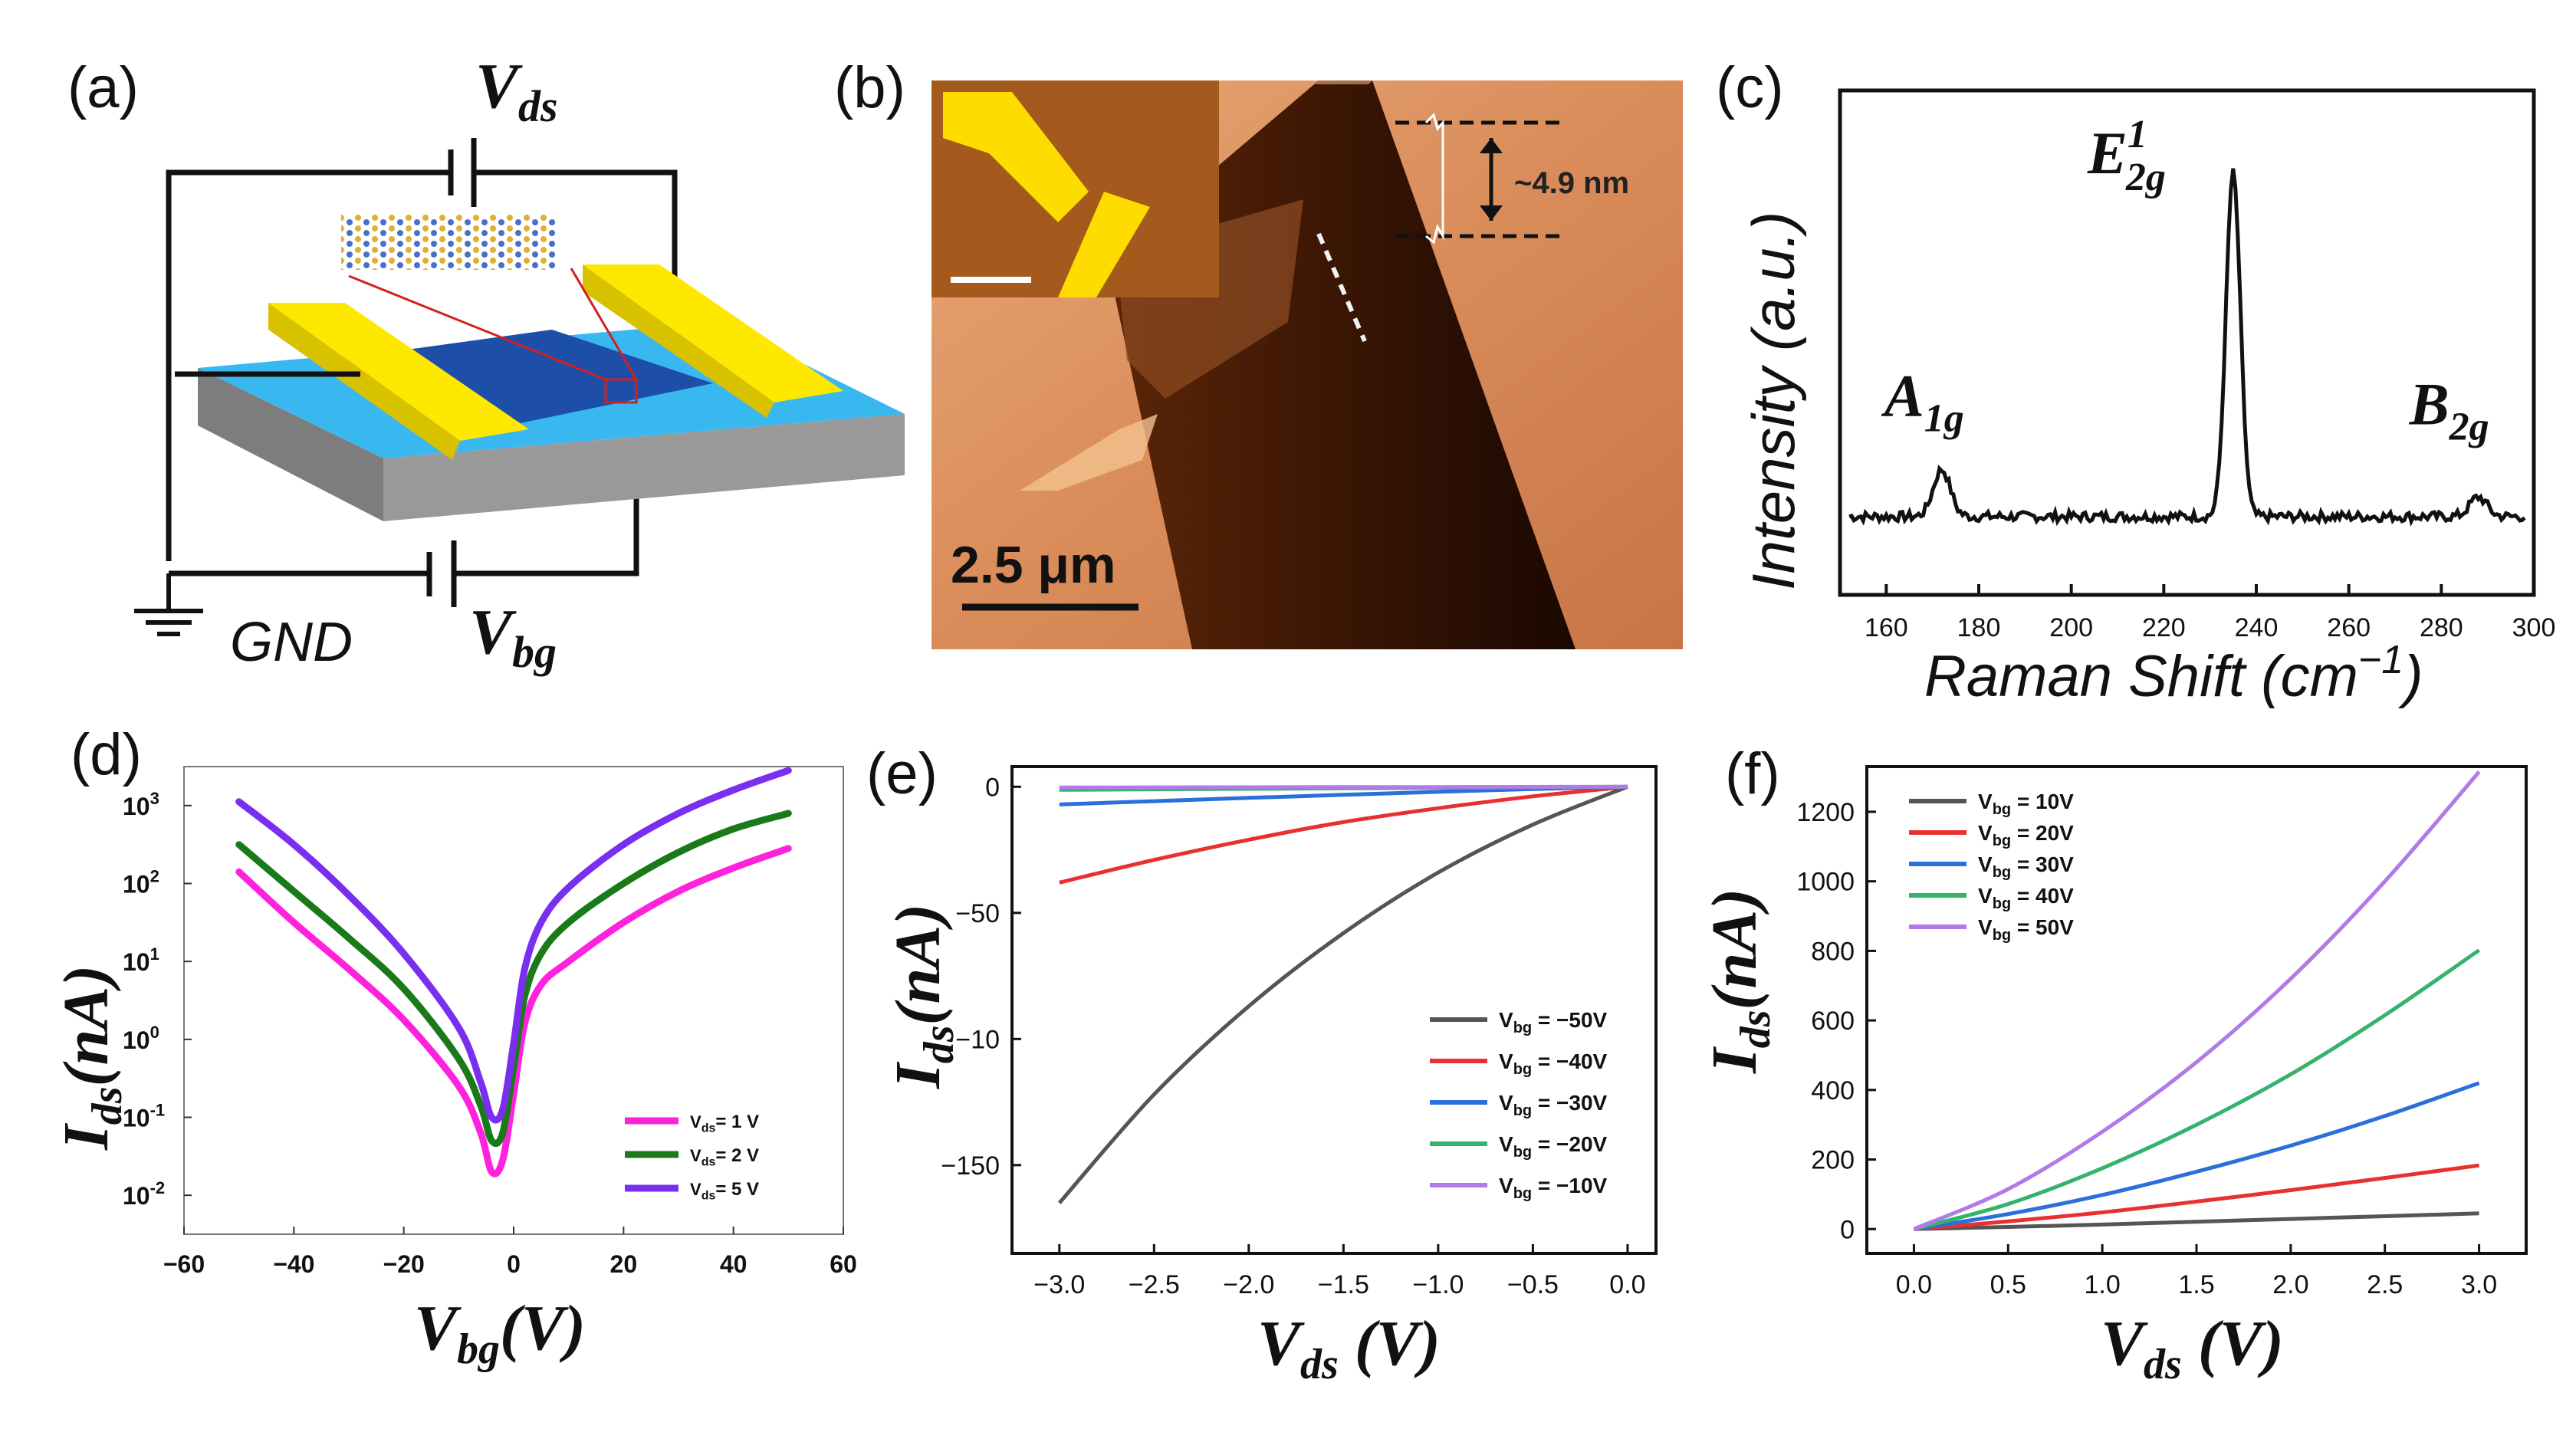  What do you see at coordinates (1104, 244) in the screenshot?
I see `inset-electrode` at bounding box center [1104, 244].